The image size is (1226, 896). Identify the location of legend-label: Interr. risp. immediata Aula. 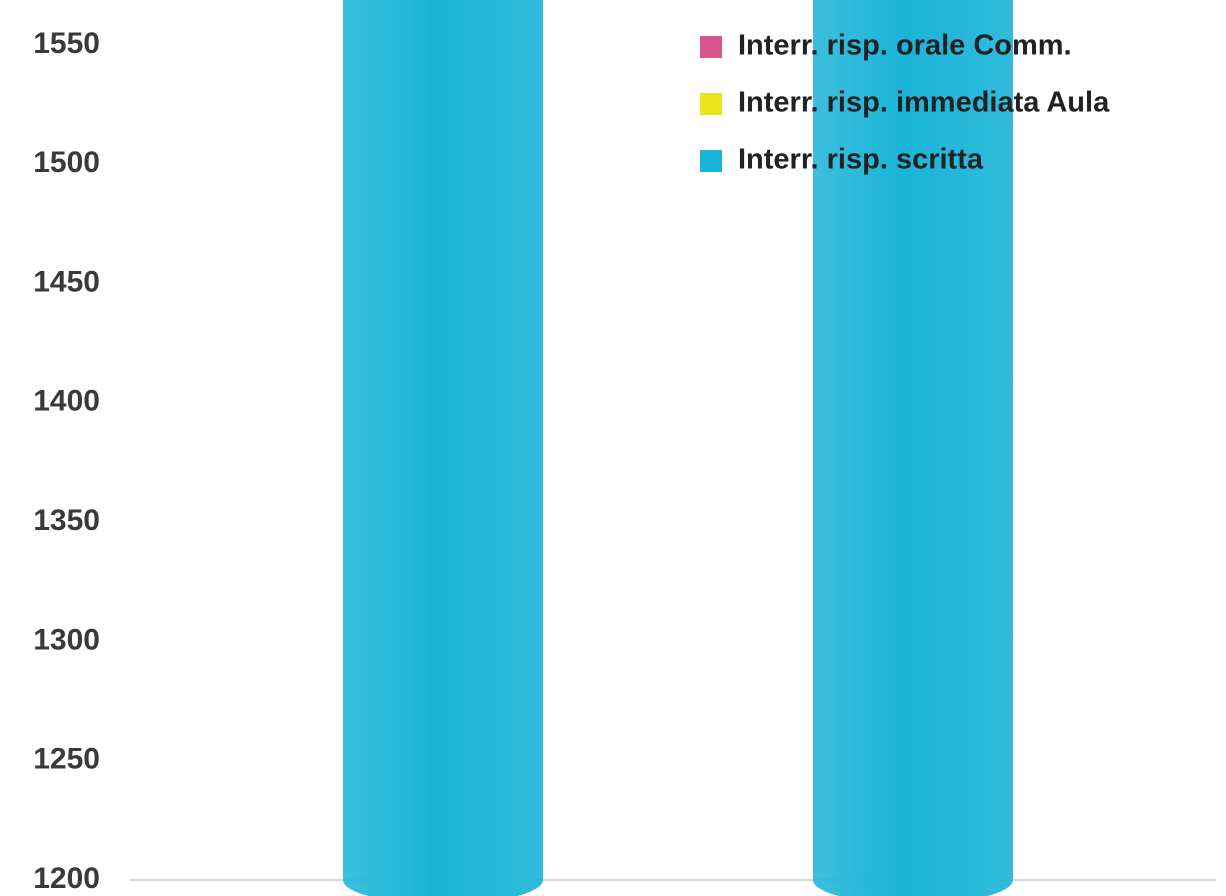
(924, 103).